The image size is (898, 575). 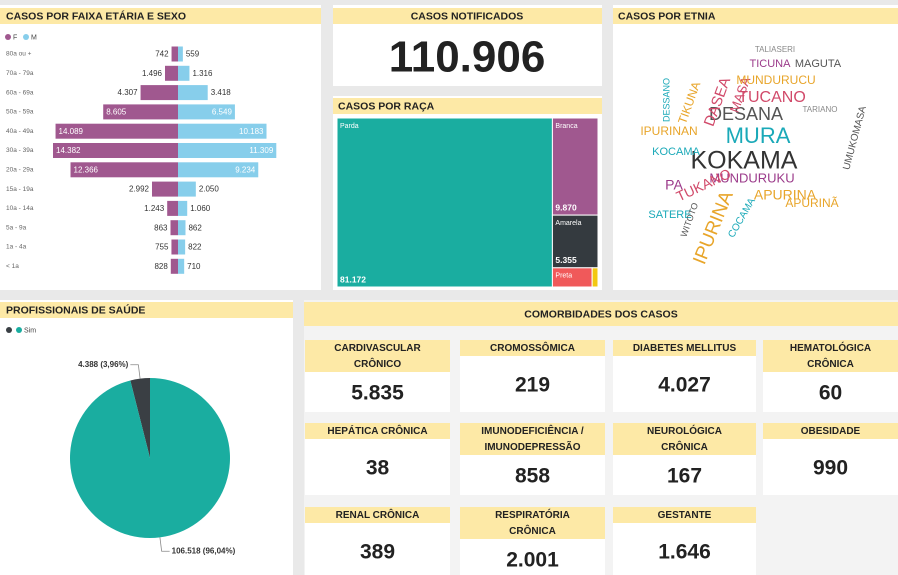 I want to click on category-label: 80a ou +, so click(x=19, y=54).